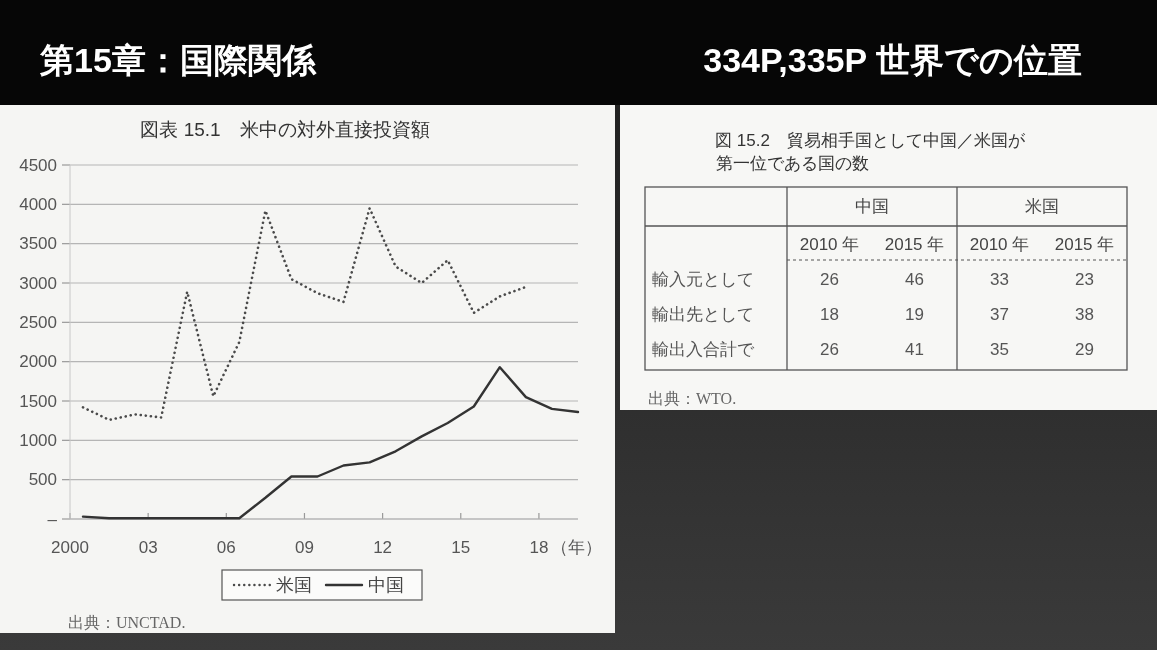 Image resolution: width=1157 pixels, height=650 pixels. I want to click on data-label: 19, so click(914, 314).